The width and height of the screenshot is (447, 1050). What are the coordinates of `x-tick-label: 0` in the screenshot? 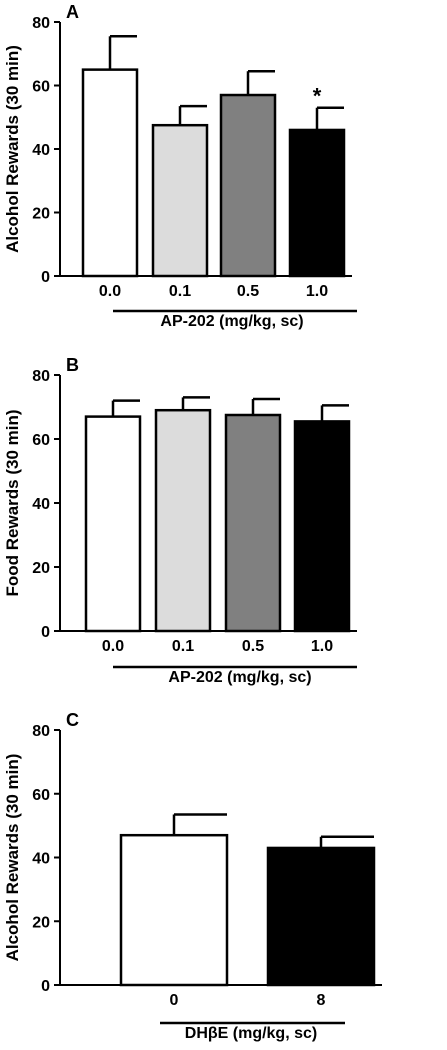 It's located at (174, 1000).